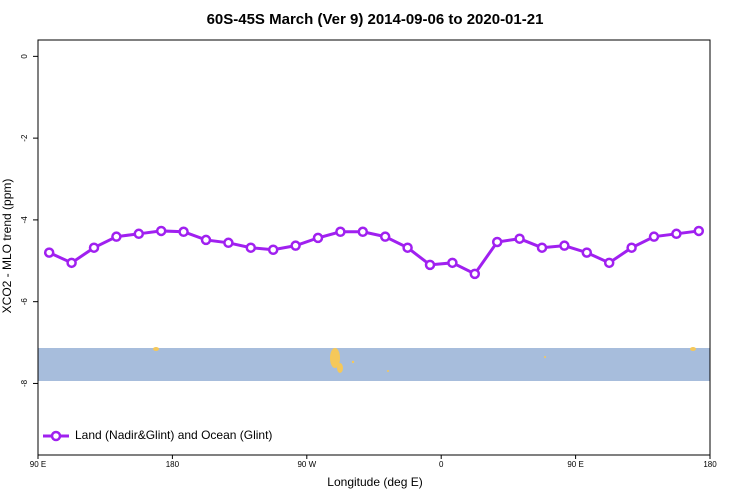  Describe the element at coordinates (56, 436) in the screenshot. I see `legend-marker` at that location.